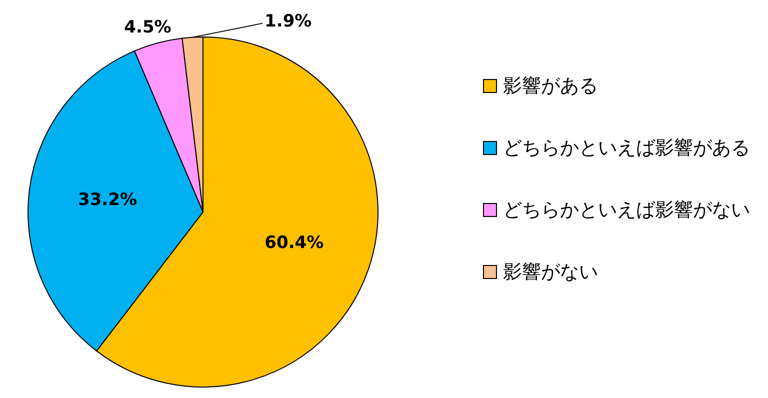 The image size is (768, 398). Describe the element at coordinates (294, 242) in the screenshot. I see `data-label: 60.4%` at that location.